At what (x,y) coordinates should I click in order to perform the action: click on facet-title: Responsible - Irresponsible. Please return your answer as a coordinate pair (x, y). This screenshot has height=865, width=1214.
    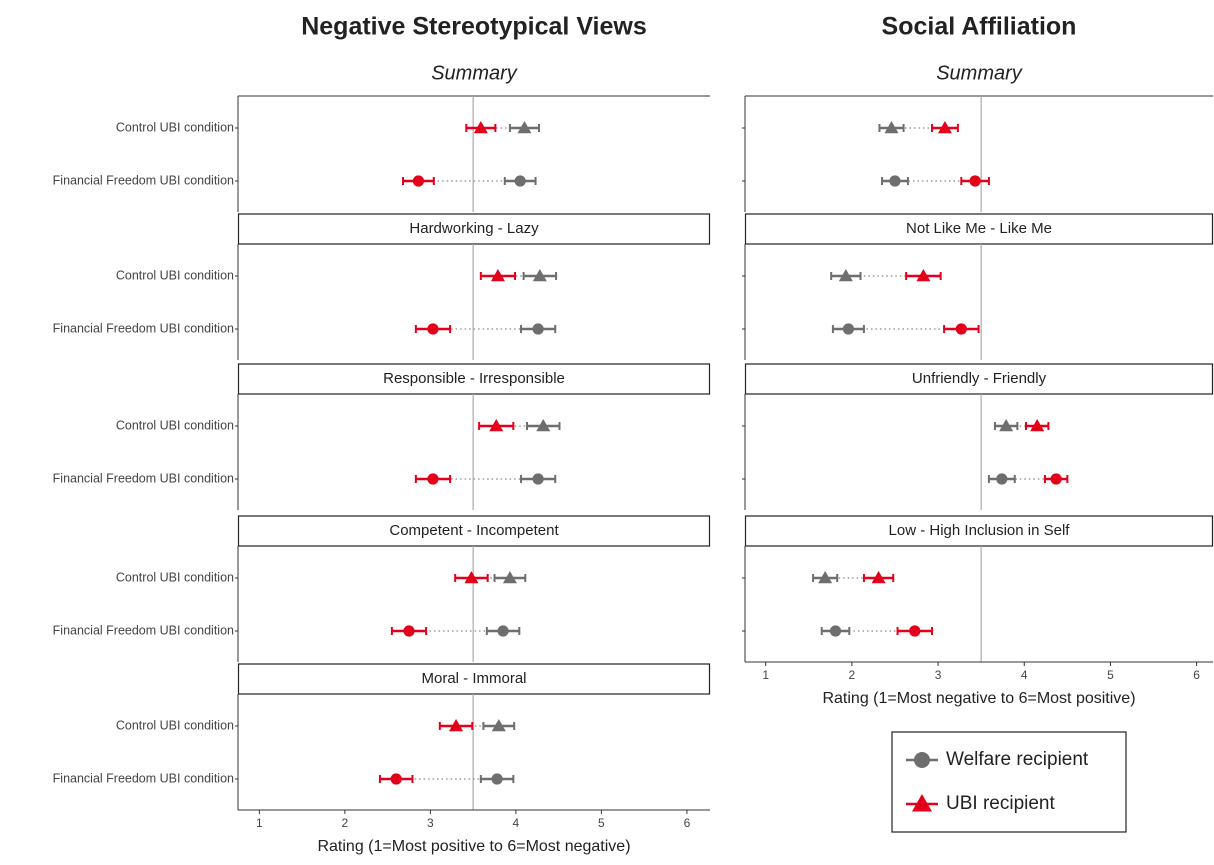
    Looking at the image, I should click on (474, 378).